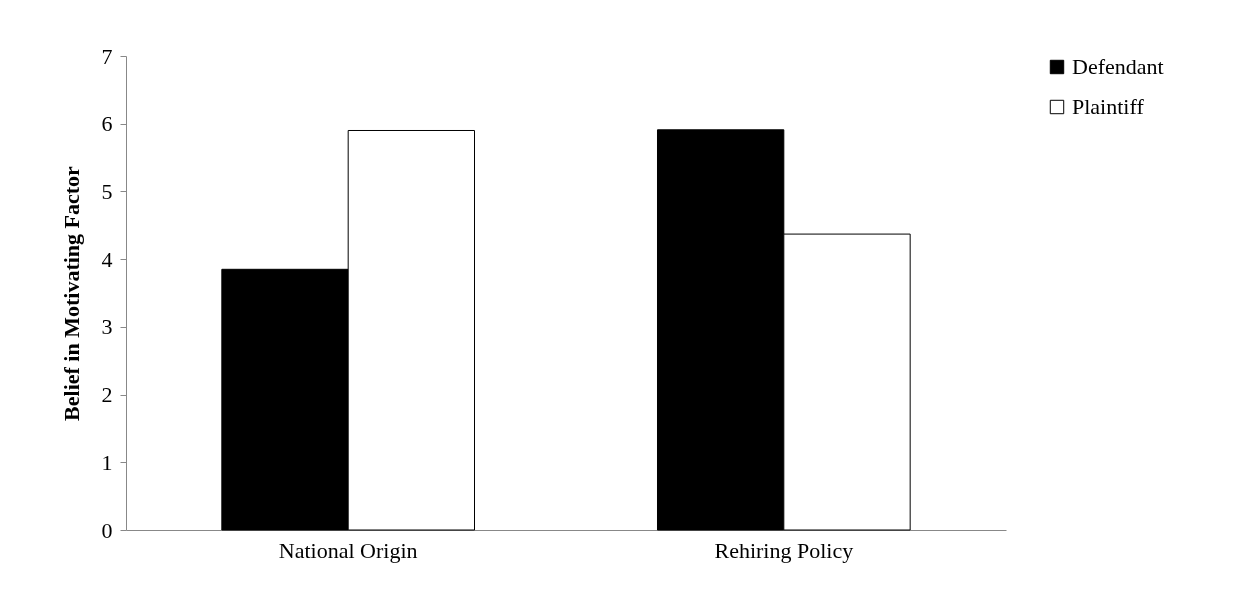 This screenshot has height=591, width=1247. What do you see at coordinates (107, 327) in the screenshot?
I see `y-tick-label: 3` at bounding box center [107, 327].